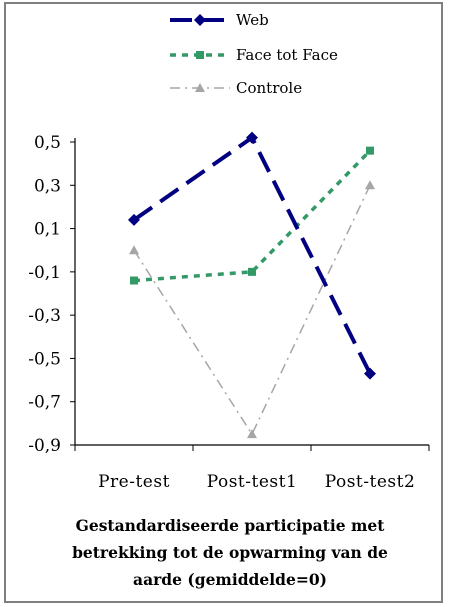 The height and width of the screenshot is (607, 449). What do you see at coordinates (44, 316) in the screenshot?
I see `y-tick-label-4: -0,3` at bounding box center [44, 316].